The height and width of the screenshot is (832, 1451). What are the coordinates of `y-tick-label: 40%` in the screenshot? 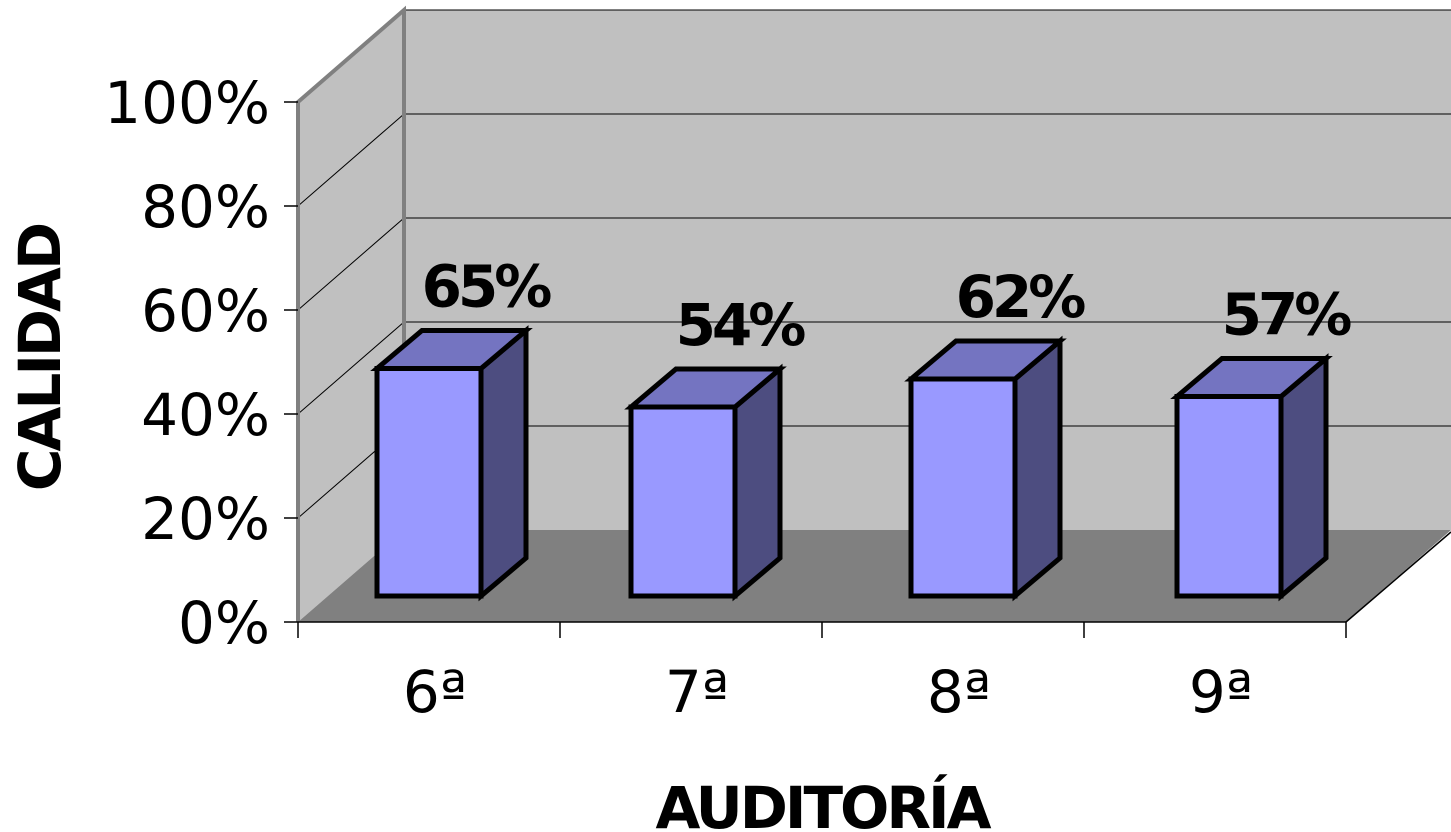 It's located at (205, 415).